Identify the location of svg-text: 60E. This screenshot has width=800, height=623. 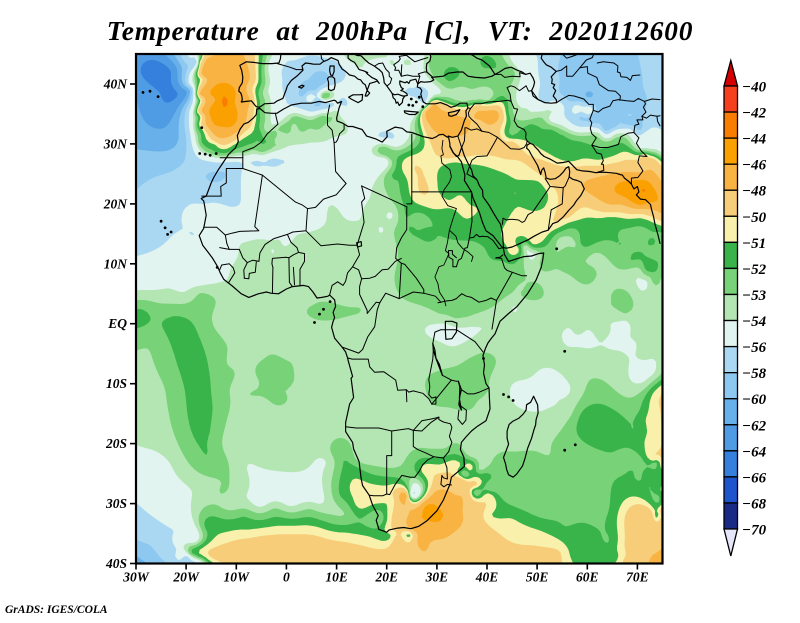
(587, 577).